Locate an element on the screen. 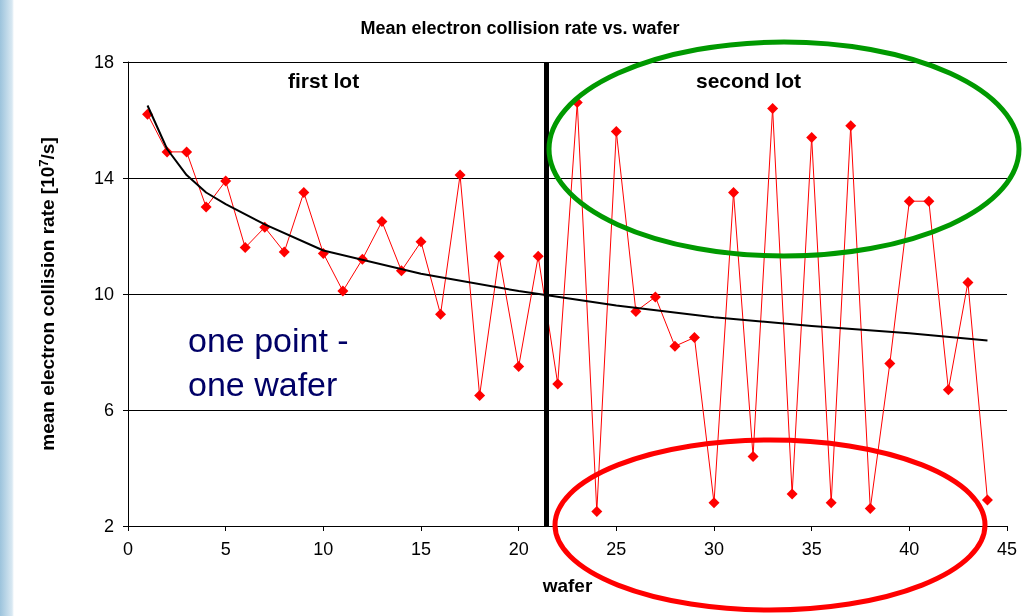 Image resolution: width=1026 pixels, height=616 pixels. annotation: one point - one wafer is located at coordinates (273, 362).